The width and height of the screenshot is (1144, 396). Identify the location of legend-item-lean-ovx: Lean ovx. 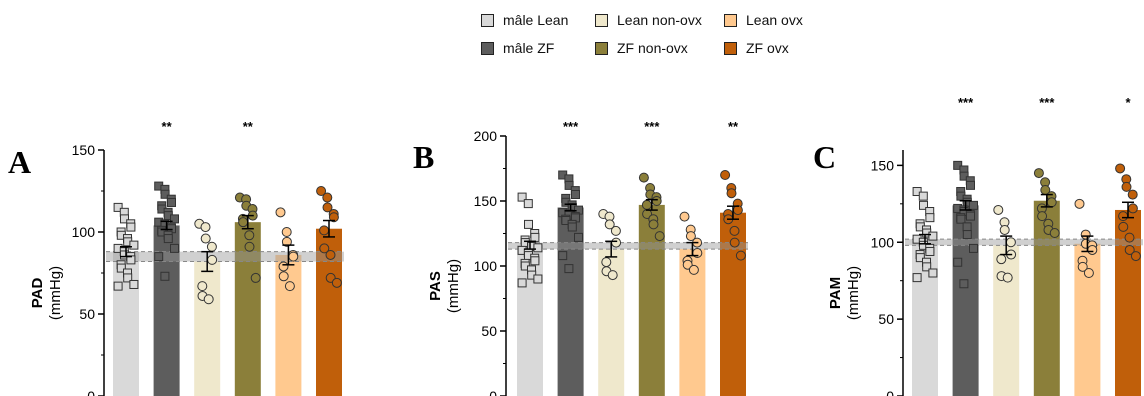
(763, 20).